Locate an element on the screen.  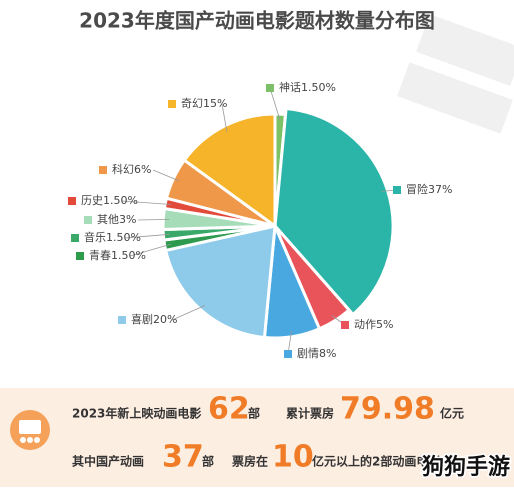
slice-label: 音乐1.50% is located at coordinates (112, 237).